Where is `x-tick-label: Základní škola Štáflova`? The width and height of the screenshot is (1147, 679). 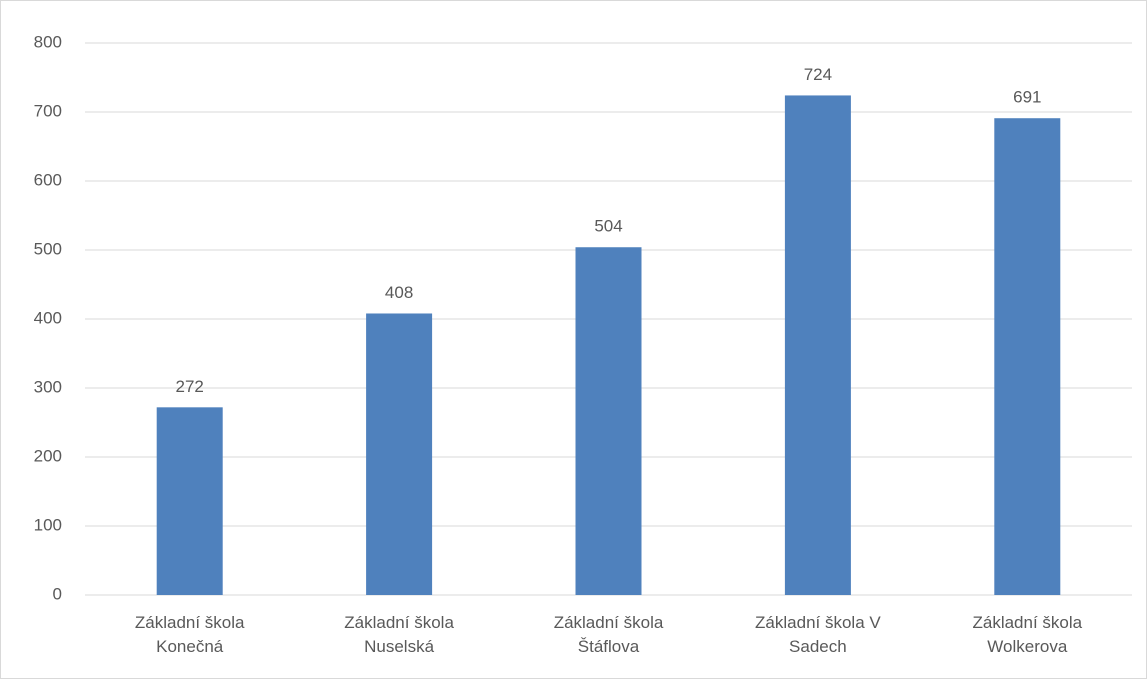
x-tick-label: Základní škola Štáflova is located at coordinates (608, 634).